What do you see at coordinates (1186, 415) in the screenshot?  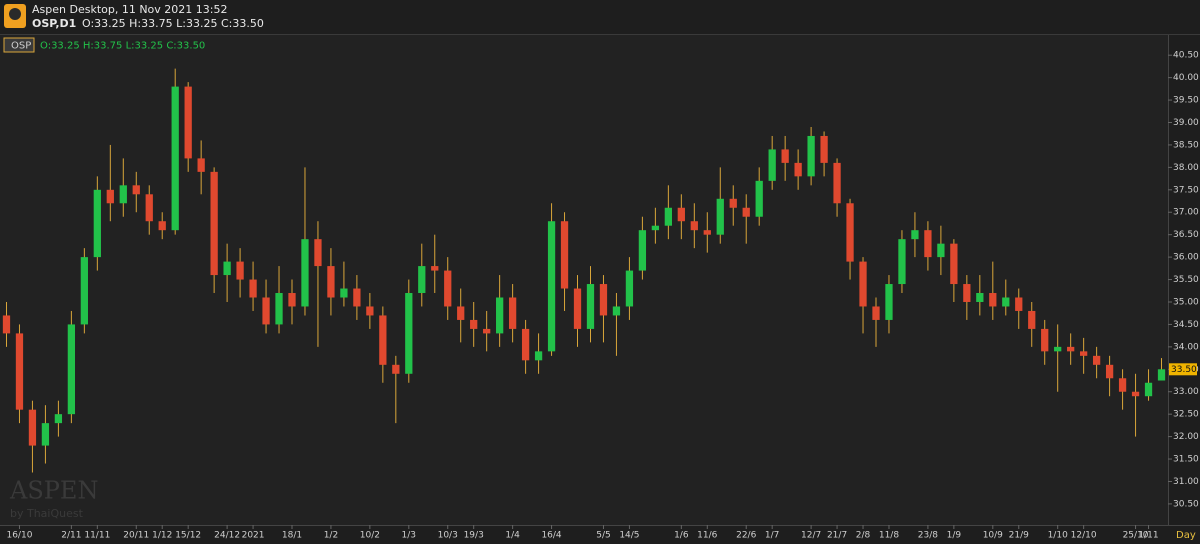 I see `y-tick-label: 32.50` at bounding box center [1186, 415].